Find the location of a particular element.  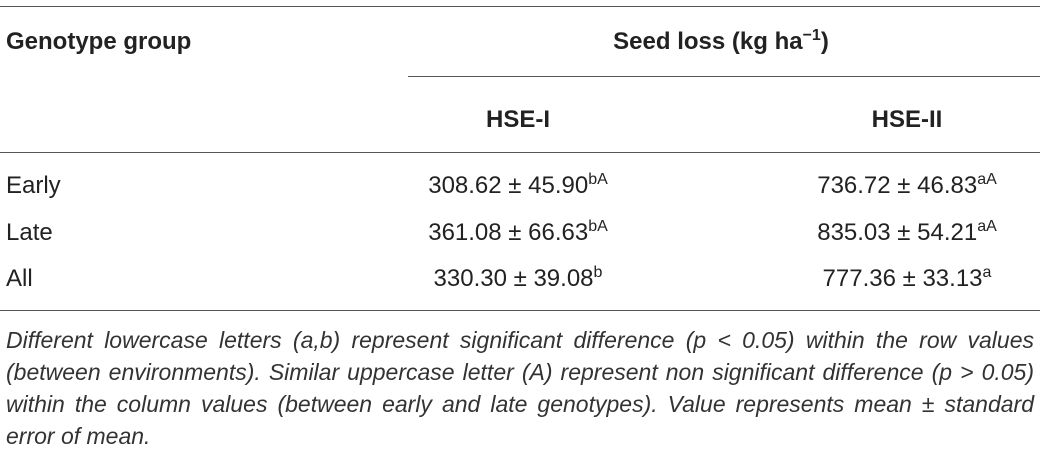

span-close: ) is located at coordinates (824, 41).